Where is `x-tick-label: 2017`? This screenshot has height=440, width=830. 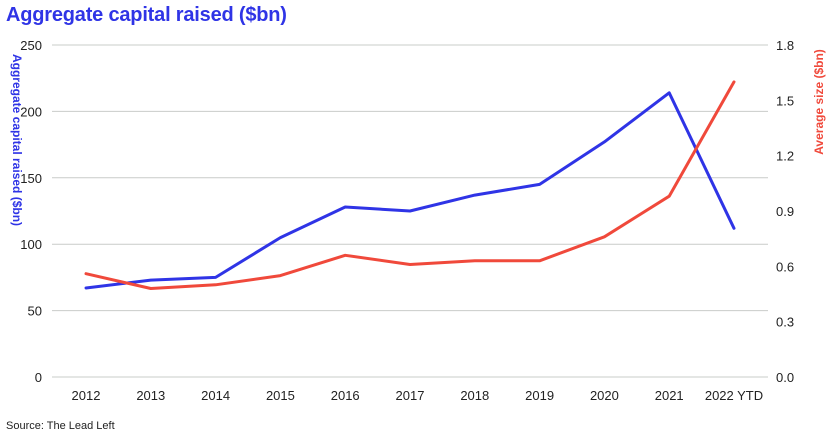 x-tick-label: 2017 is located at coordinates (410, 395).